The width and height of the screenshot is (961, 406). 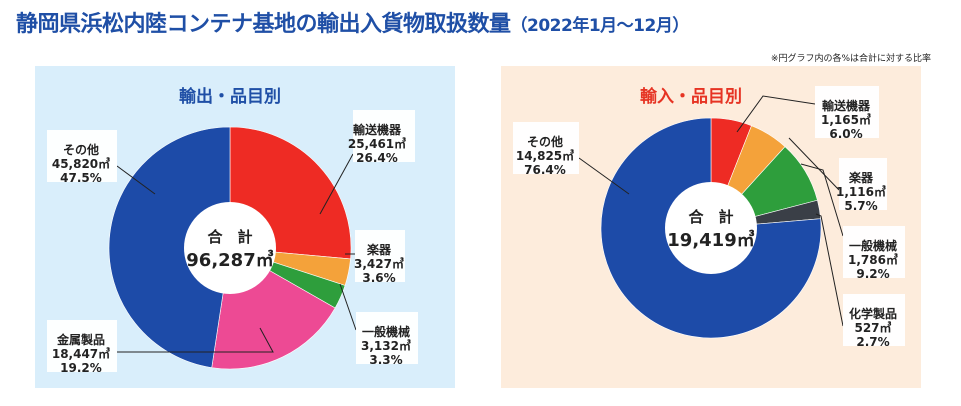 I want to click on slice-label-1: 輸送機器 1,165㎥ 6.0%, so click(x=846, y=119).